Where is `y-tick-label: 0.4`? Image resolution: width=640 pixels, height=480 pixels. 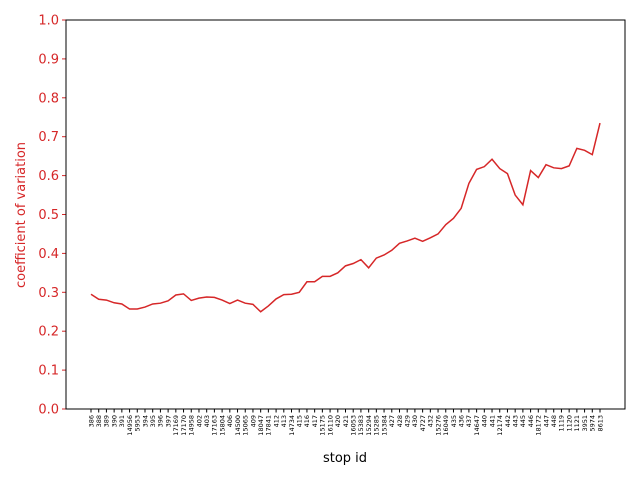
y-tick-label: 0.4 is located at coordinates (48, 254).